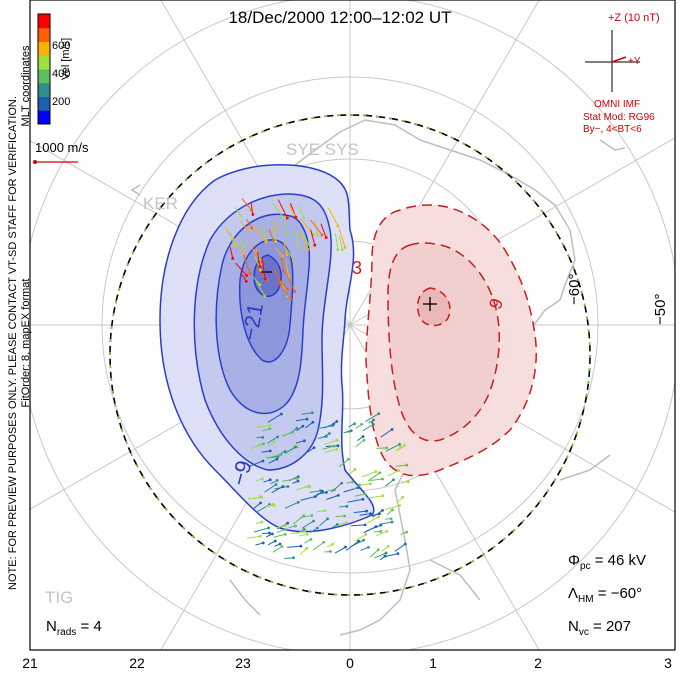 Image resolution: width=680 pixels, height=674 pixels. Describe the element at coordinates (620, 593) in the screenshot. I see `hm-latitude-value: = −60°` at that location.